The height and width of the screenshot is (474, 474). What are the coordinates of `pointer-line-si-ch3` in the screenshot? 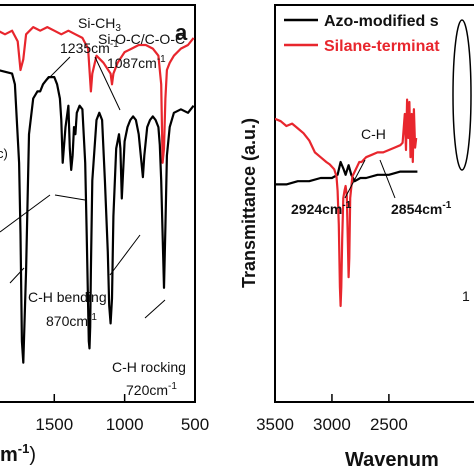 It's located at (57, 69).